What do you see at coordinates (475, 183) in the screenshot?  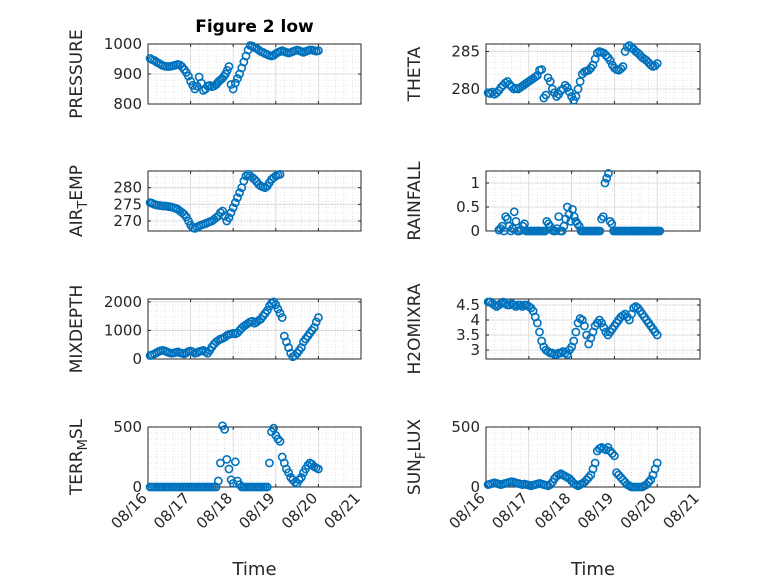 I see `y-tick-label: 1` at bounding box center [475, 183].